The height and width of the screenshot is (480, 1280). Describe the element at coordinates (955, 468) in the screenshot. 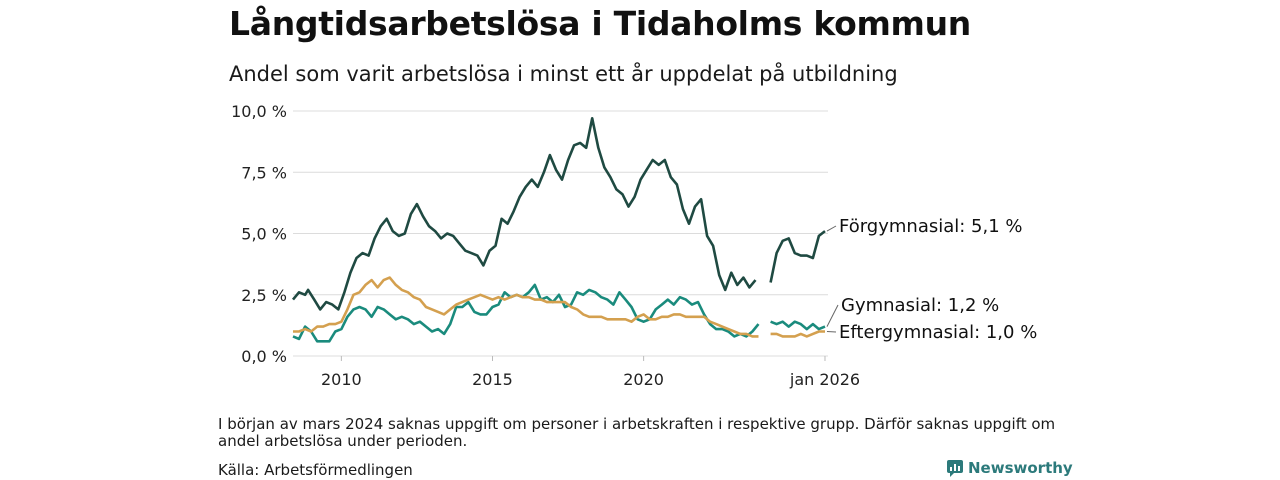

I see `newsworthy-icon` at that location.